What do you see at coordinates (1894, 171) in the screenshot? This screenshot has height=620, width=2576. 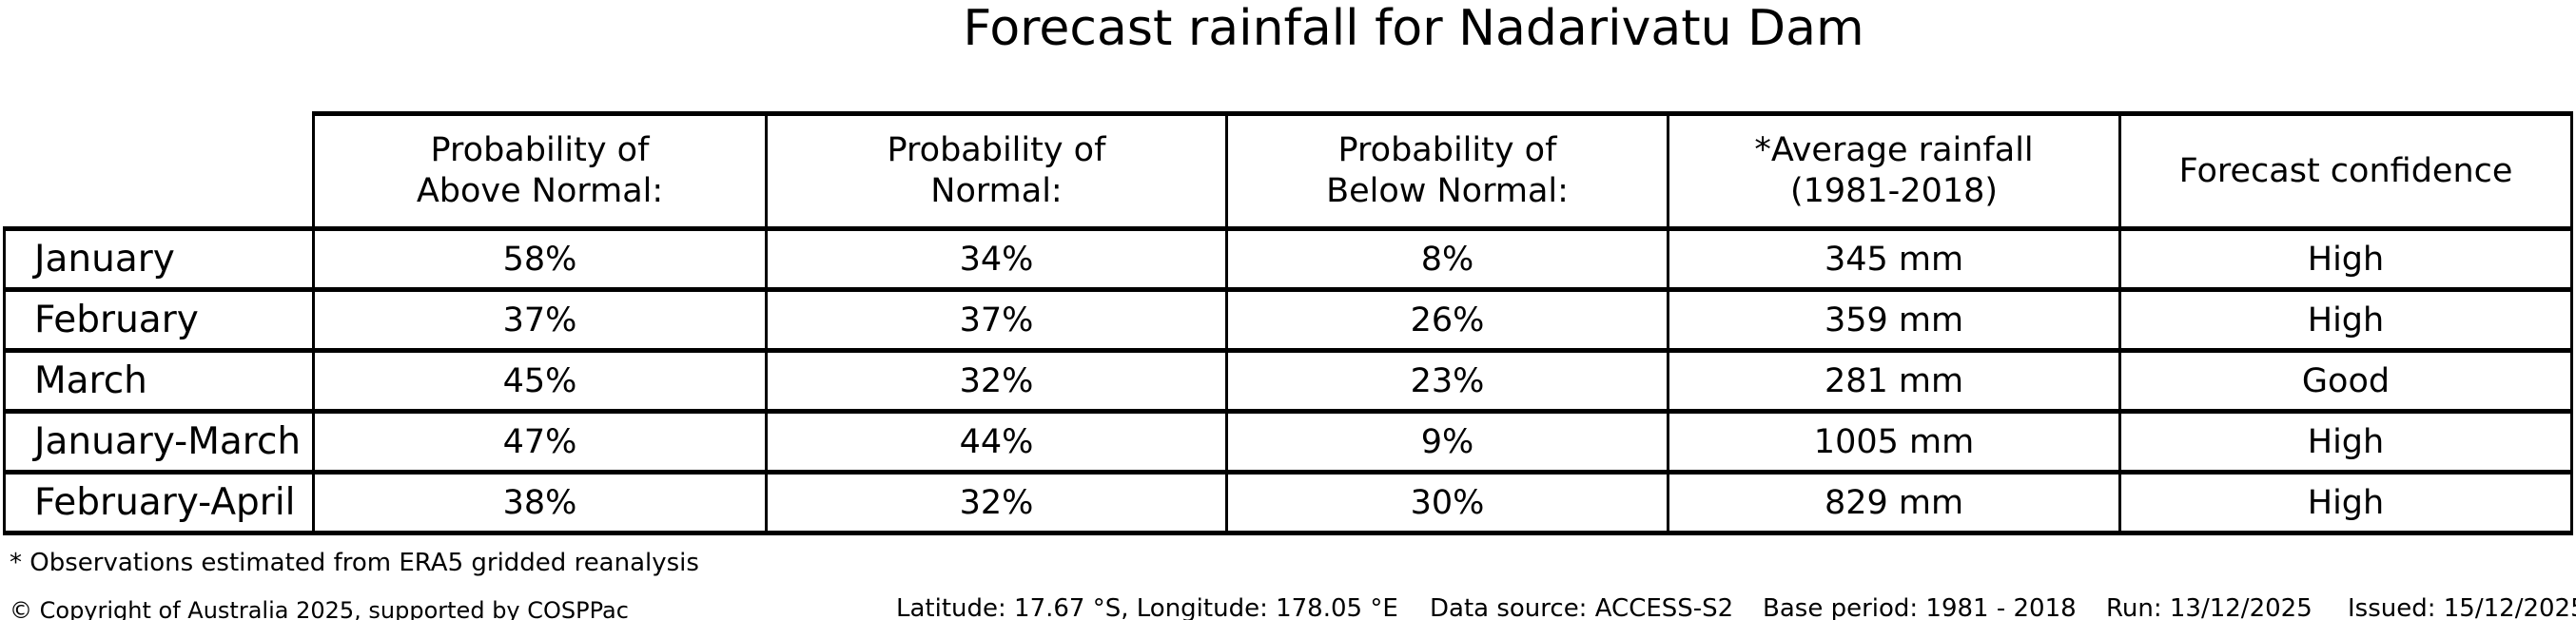 I see `column-header-average-rainfall: *Average rainfall (1981-2018)` at bounding box center [1894, 171].